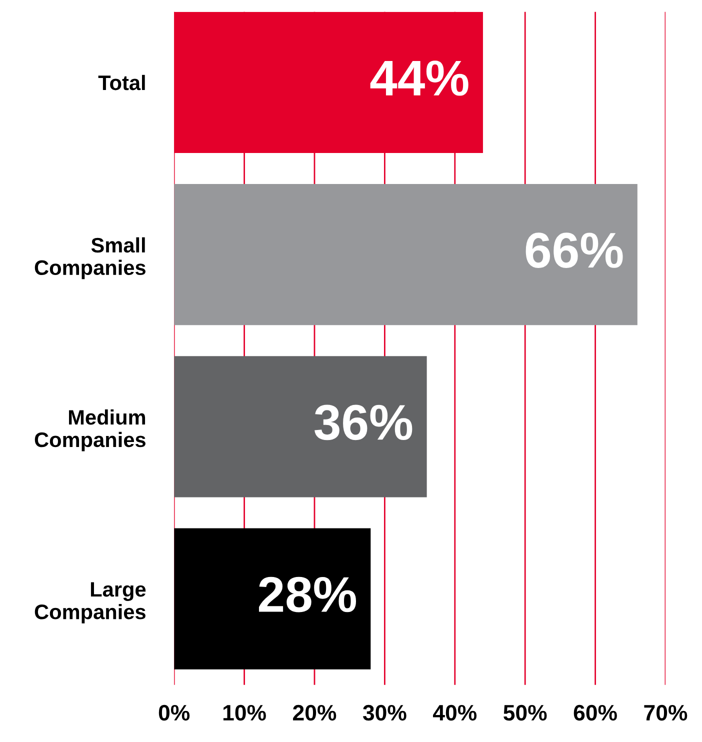  What do you see at coordinates (121, 82) in the screenshot?
I see `y-tick-label: Total` at bounding box center [121, 82].